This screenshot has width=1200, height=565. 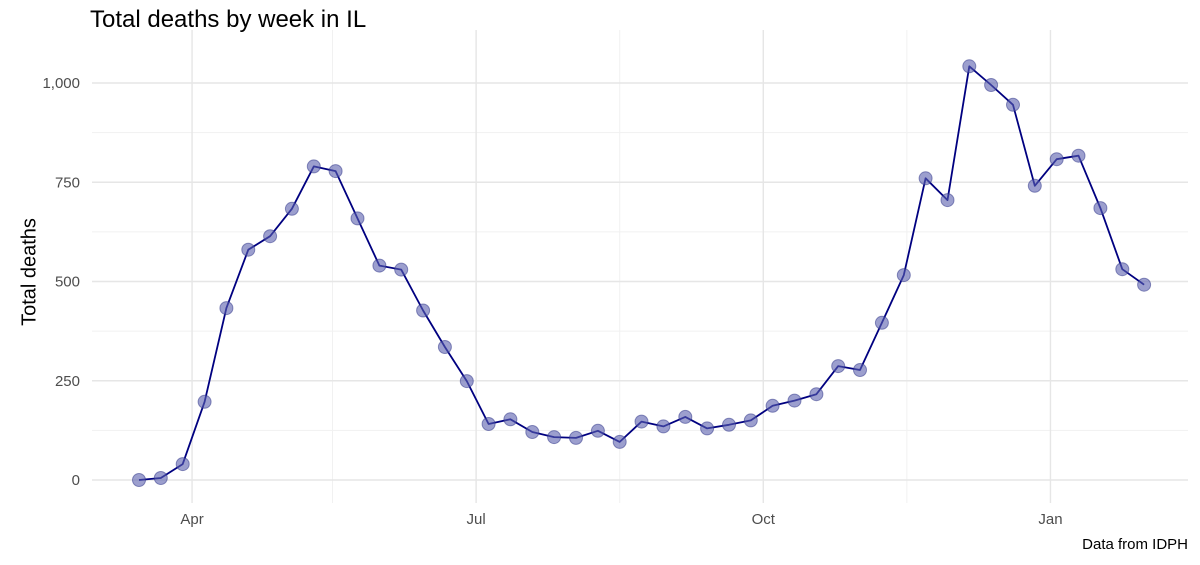 What do you see at coordinates (67, 282) in the screenshot?
I see `y-tick-label: 500` at bounding box center [67, 282].